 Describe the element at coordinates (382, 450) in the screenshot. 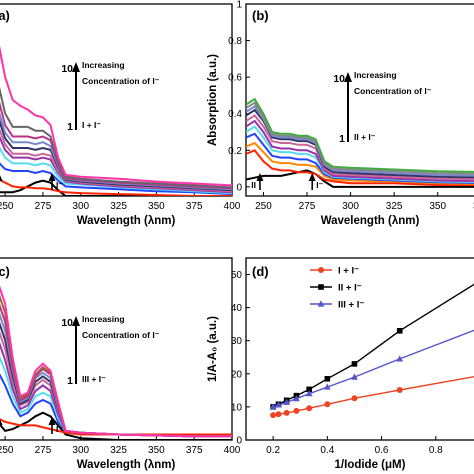

I see `x-tick-label: 0.6` at that location.